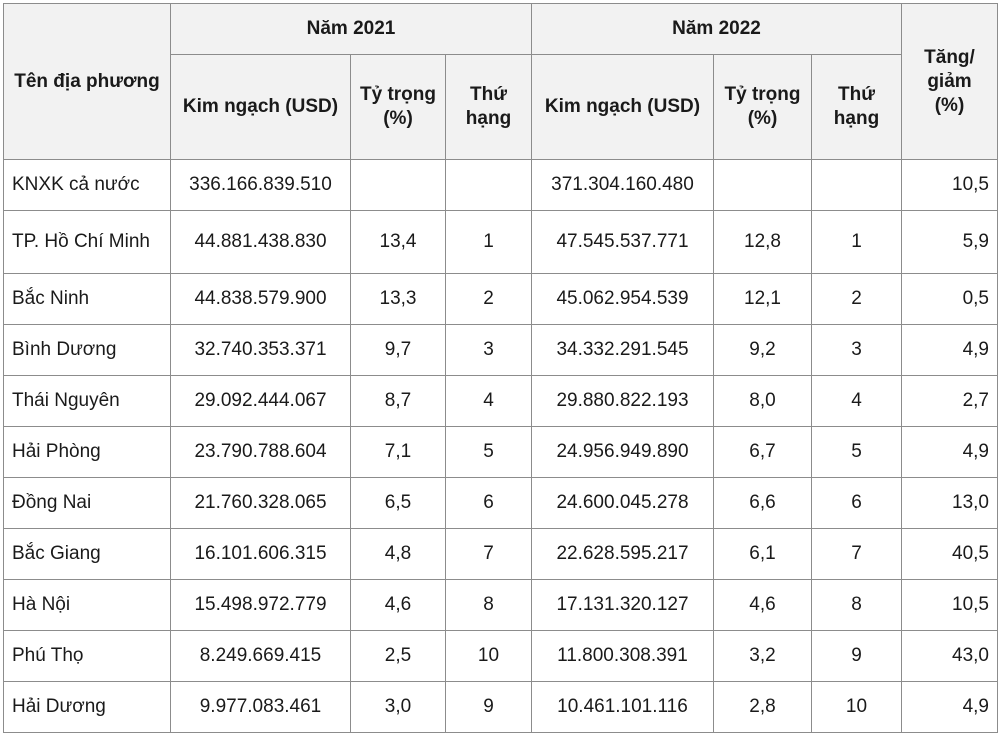 The width and height of the screenshot is (1000, 753). Describe the element at coordinates (87, 350) in the screenshot. I see `region-name: Bình Dương` at that location.